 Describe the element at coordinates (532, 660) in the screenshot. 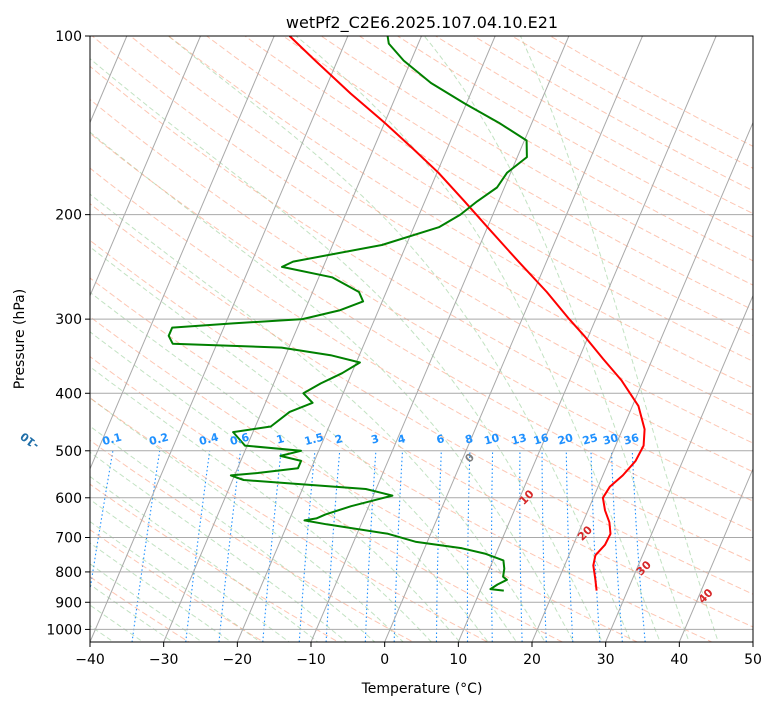

I see `x-tick-label: 20` at that location.